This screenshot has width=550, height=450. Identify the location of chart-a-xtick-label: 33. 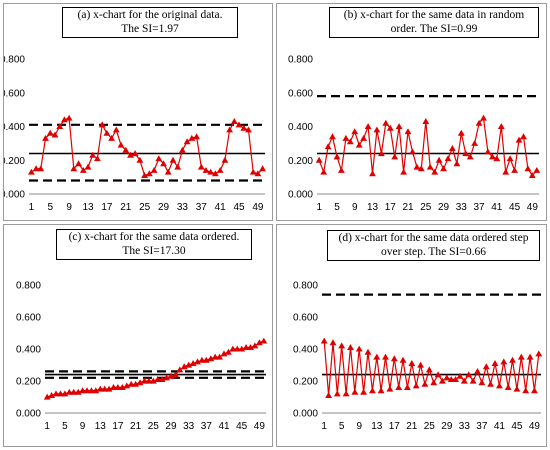
(183, 207).